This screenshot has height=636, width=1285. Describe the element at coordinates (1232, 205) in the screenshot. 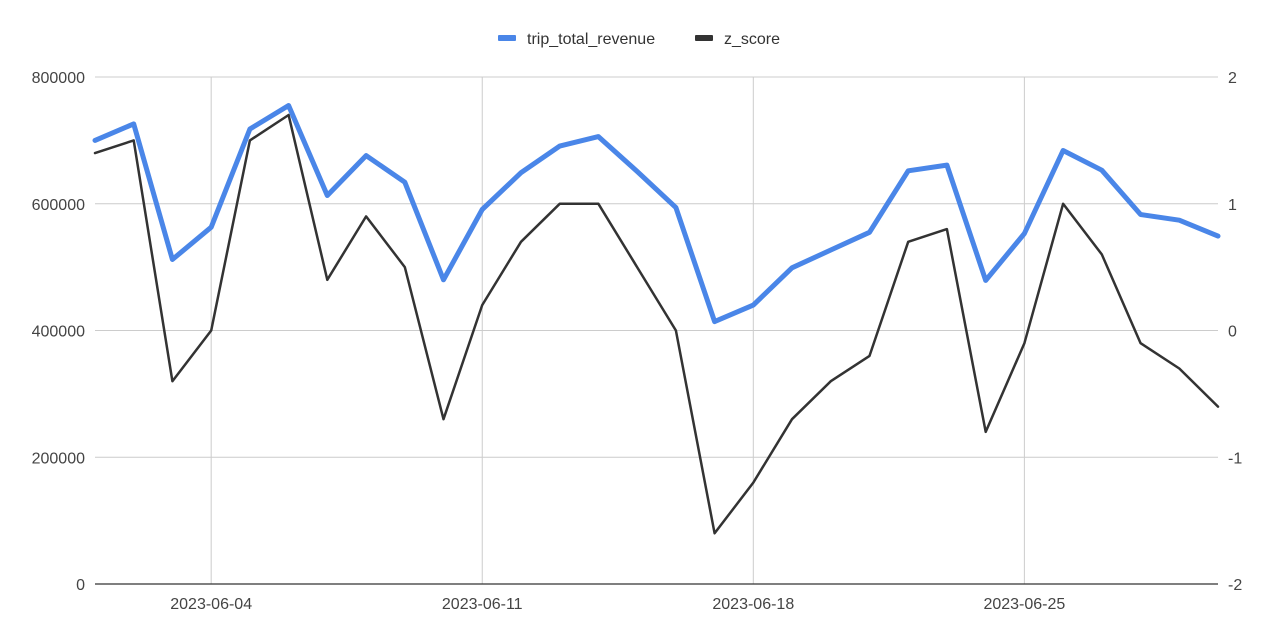

I see `y-right-tick-label: 1` at that location.